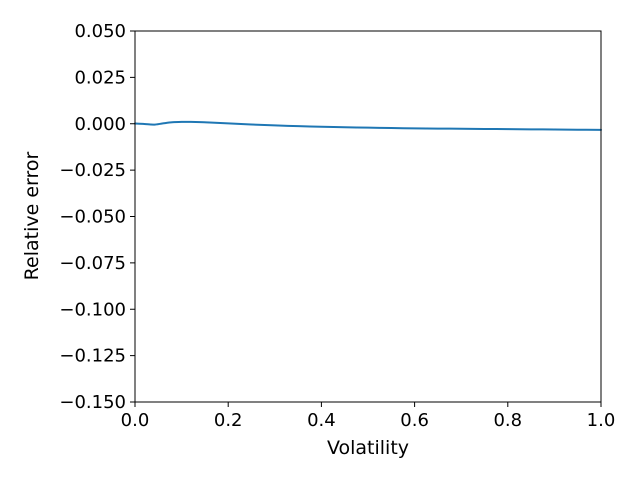  Describe the element at coordinates (414, 420) in the screenshot. I see `x-tick-label: 0.6` at that location.